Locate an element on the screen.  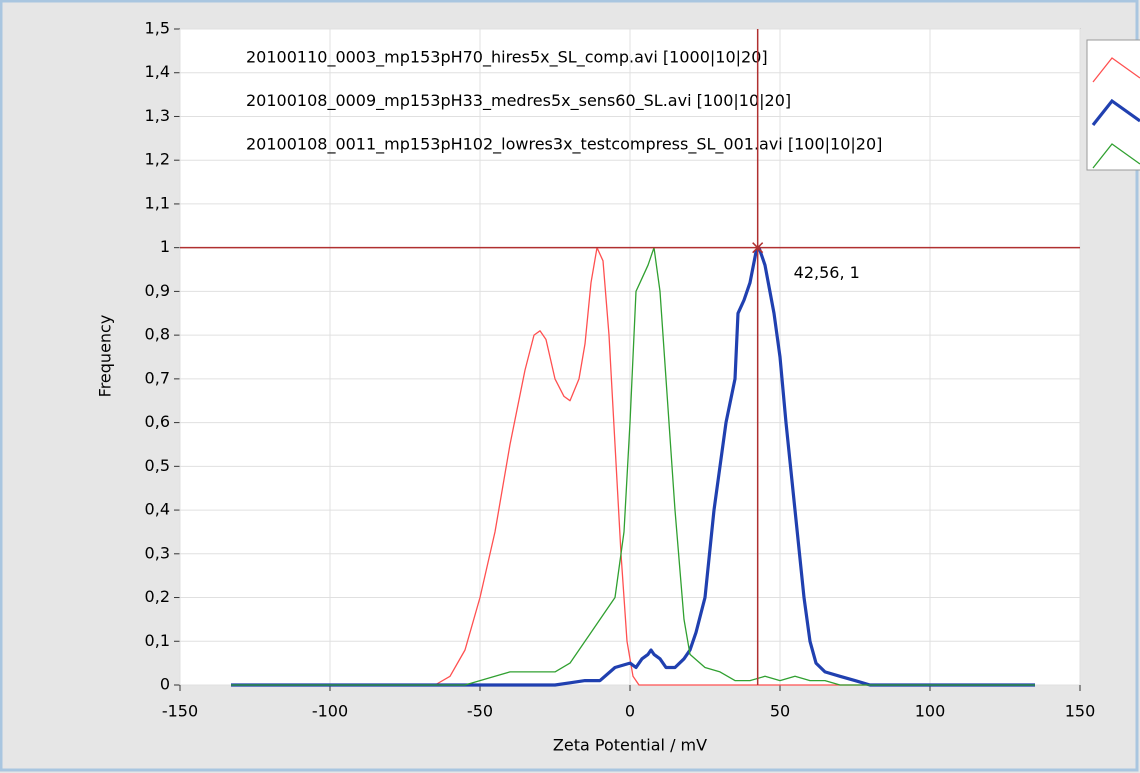
x-axis-title: Zeta Potential / mV is located at coordinates (630, 745).